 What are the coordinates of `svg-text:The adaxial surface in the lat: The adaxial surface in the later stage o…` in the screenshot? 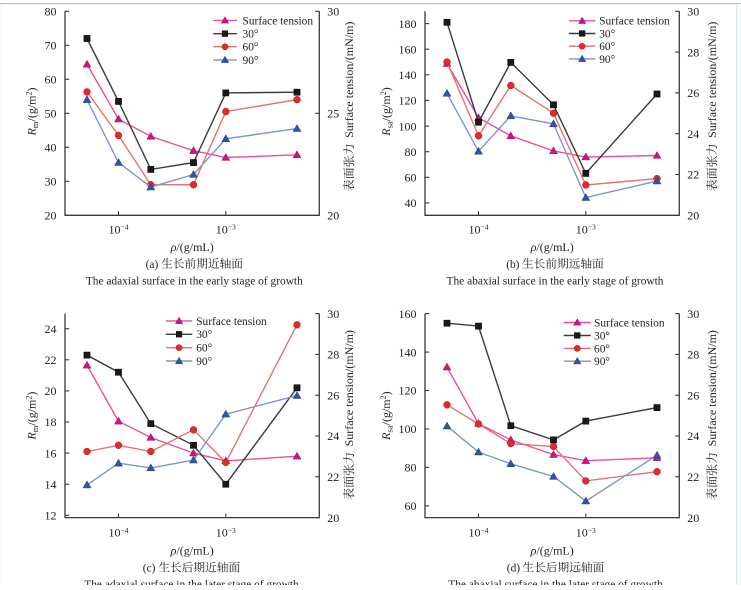 It's located at (191, 582).